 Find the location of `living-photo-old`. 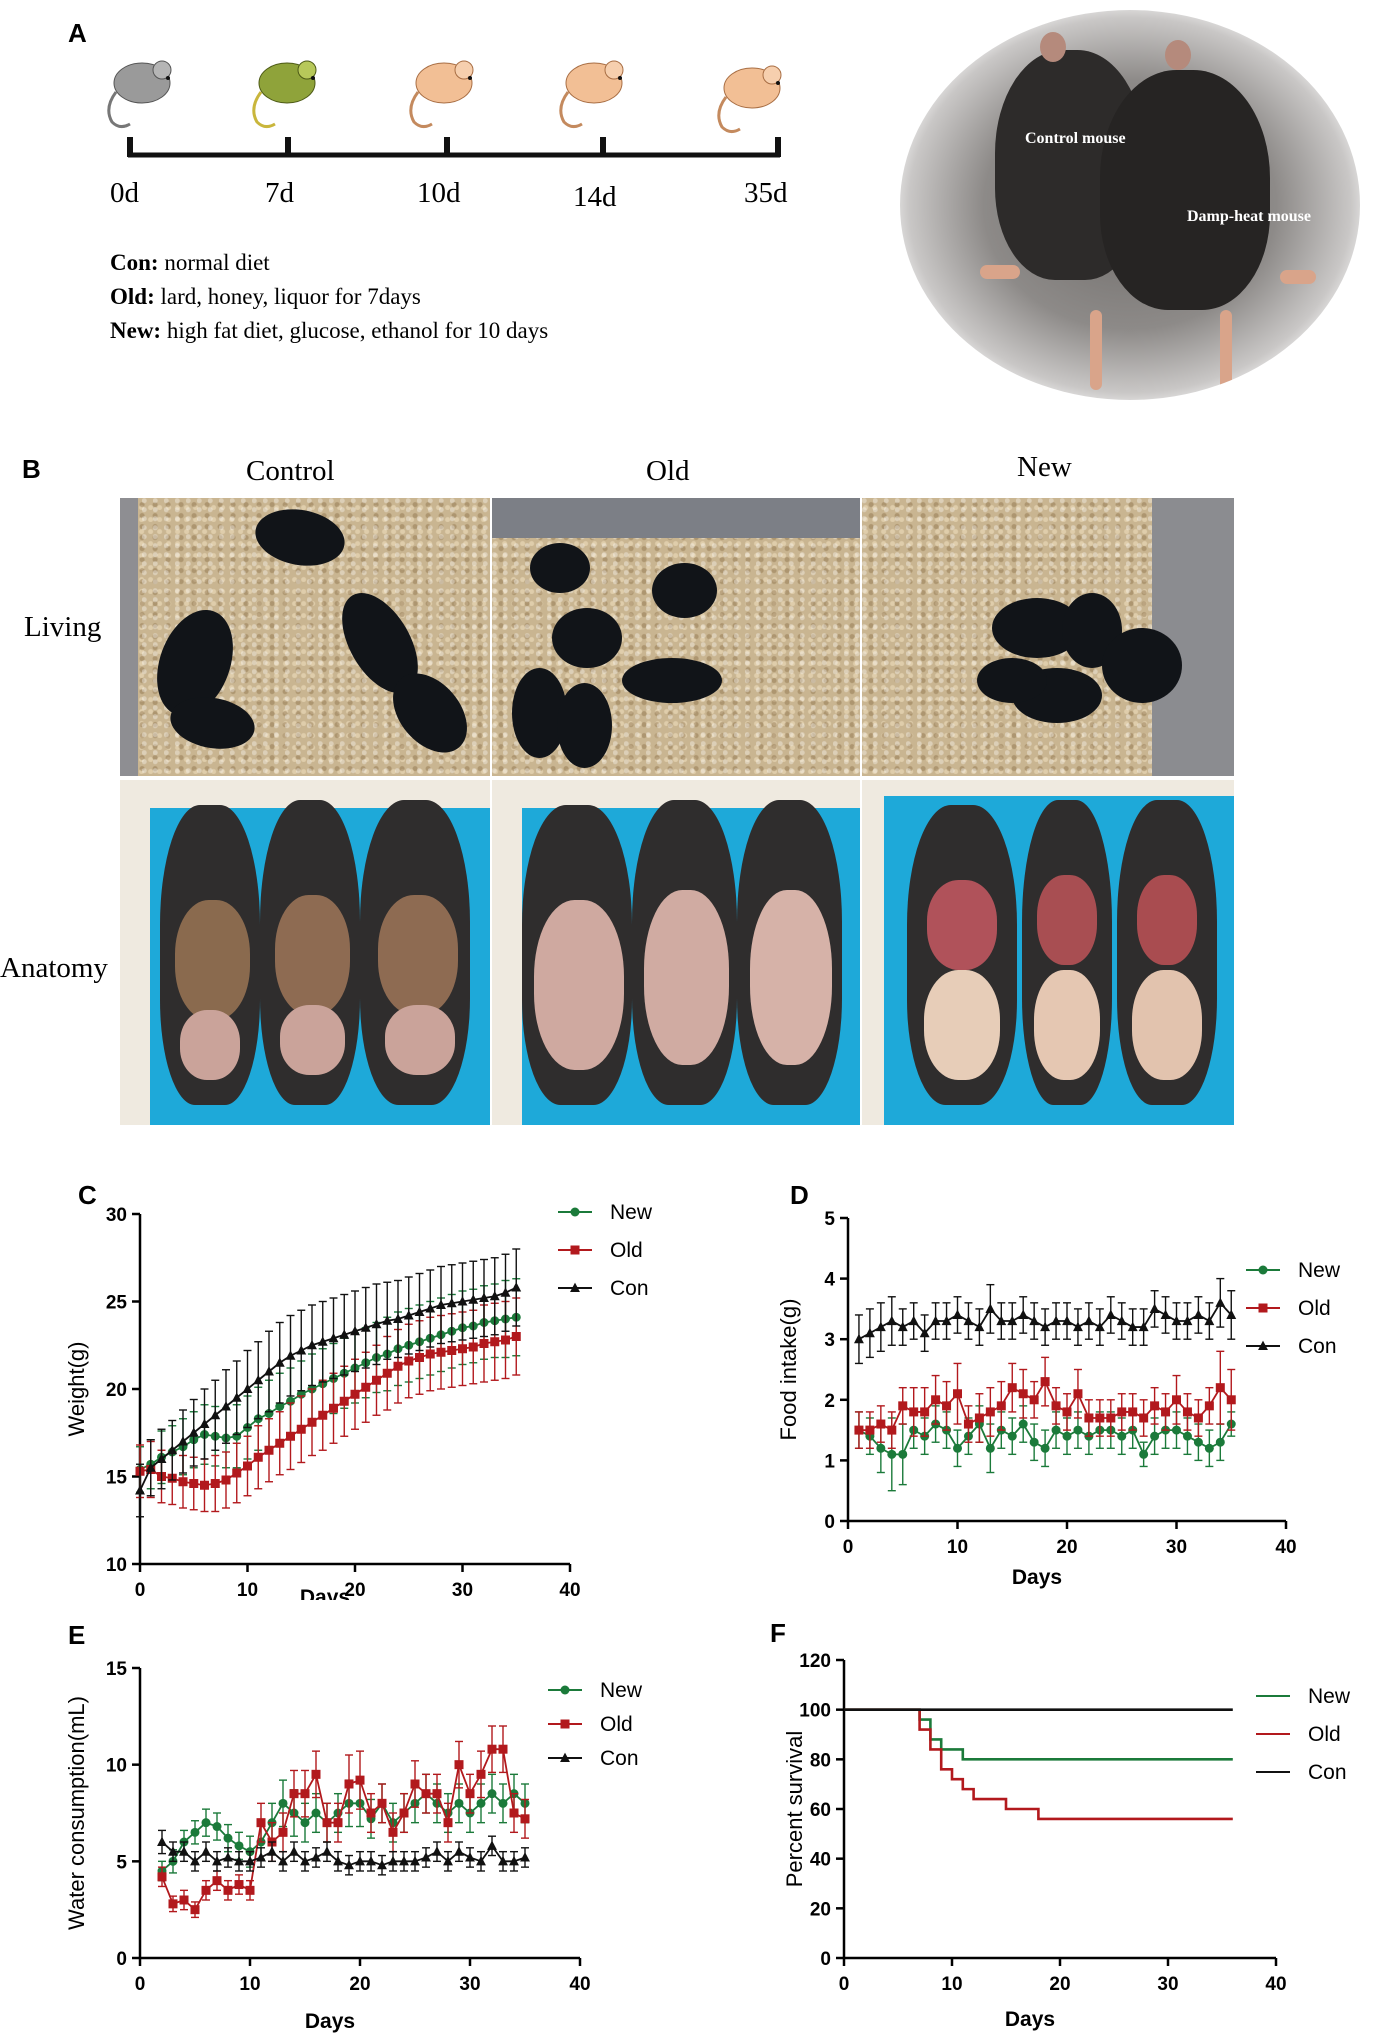

living-photo-old is located at coordinates (676, 637).